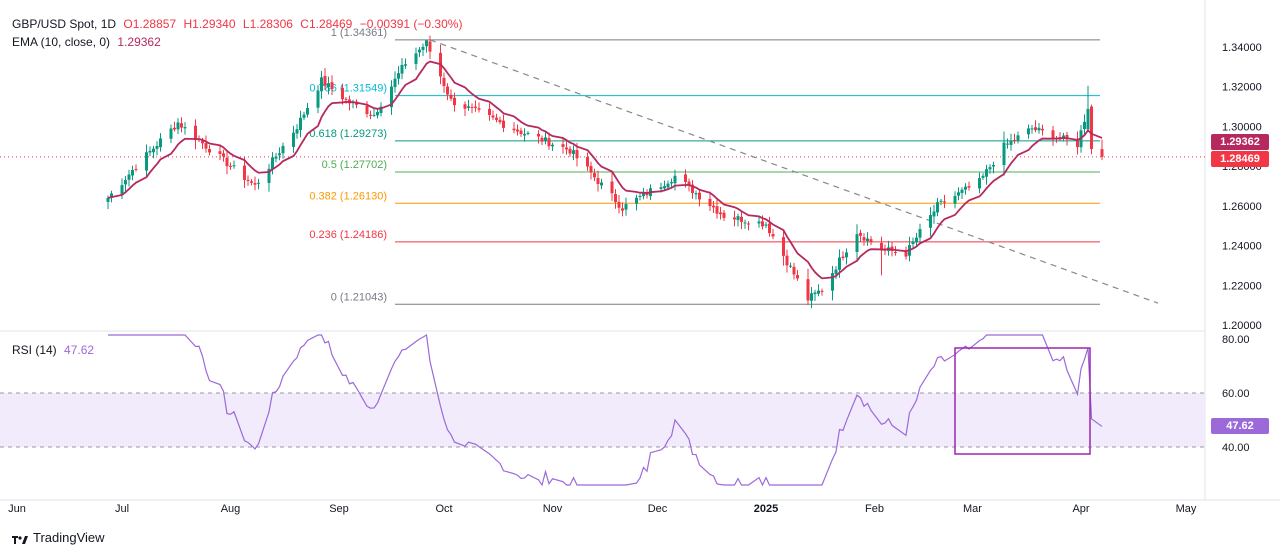  I want to click on time-tick-label: Aug, so click(231, 509).